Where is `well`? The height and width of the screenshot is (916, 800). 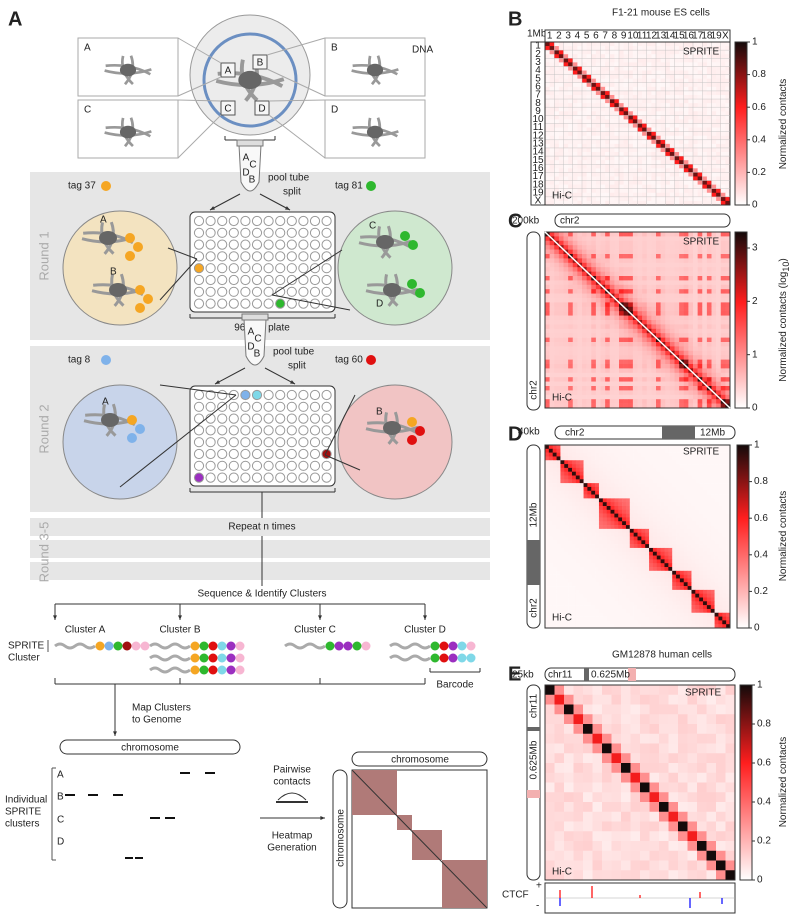 well is located at coordinates (245, 244).